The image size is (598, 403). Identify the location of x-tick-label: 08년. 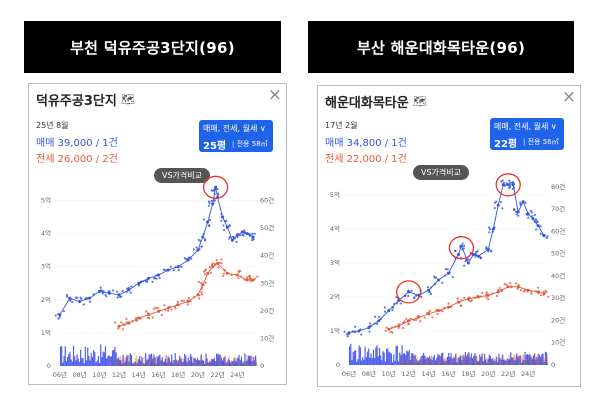
(369, 373).